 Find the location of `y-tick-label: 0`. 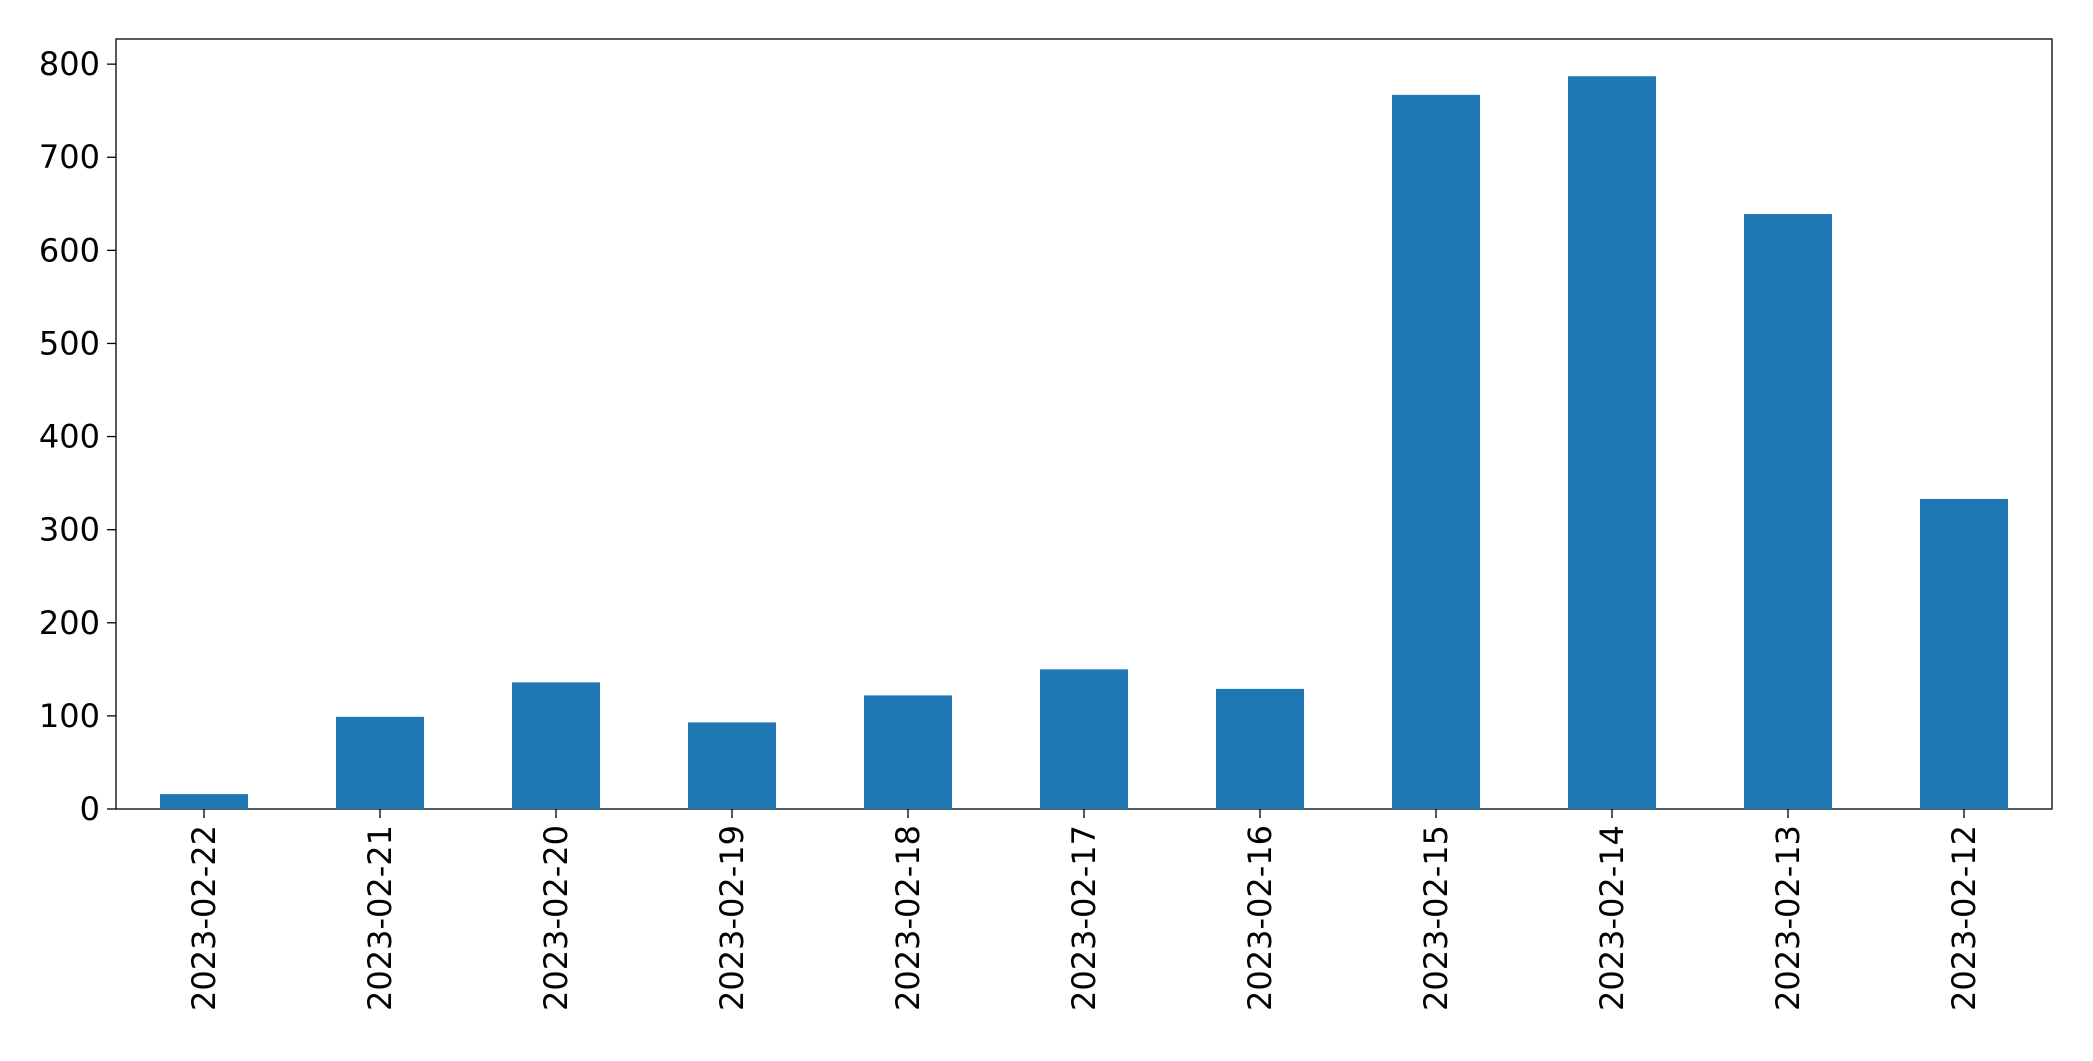

y-tick-label: 0 is located at coordinates (90, 809).